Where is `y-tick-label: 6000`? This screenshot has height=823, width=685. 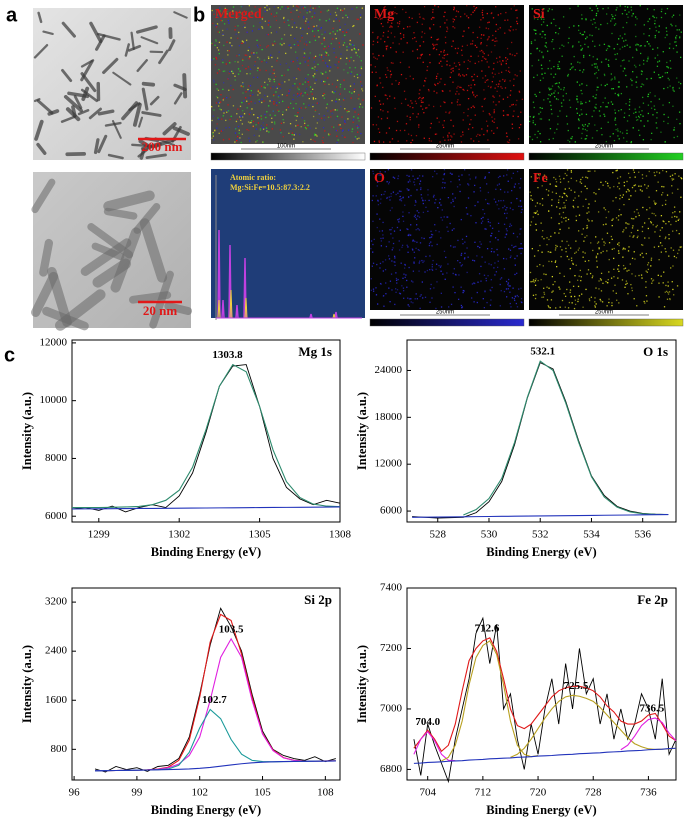
y-tick-label: 6000 is located at coordinates (56, 516).